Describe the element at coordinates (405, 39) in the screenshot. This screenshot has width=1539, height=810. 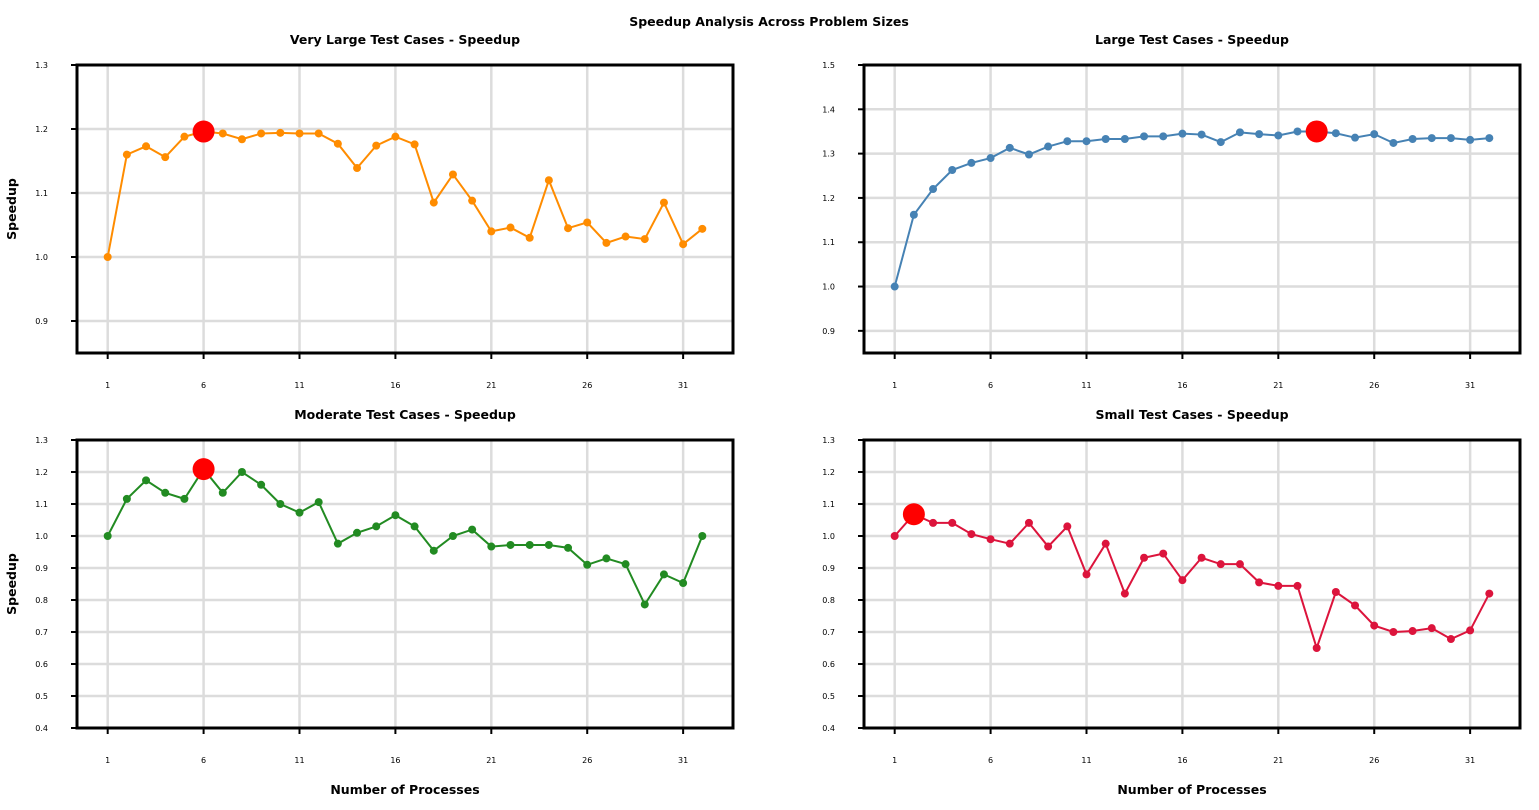
I see `panel-title: Very Large Test Cases - Speedup` at that location.